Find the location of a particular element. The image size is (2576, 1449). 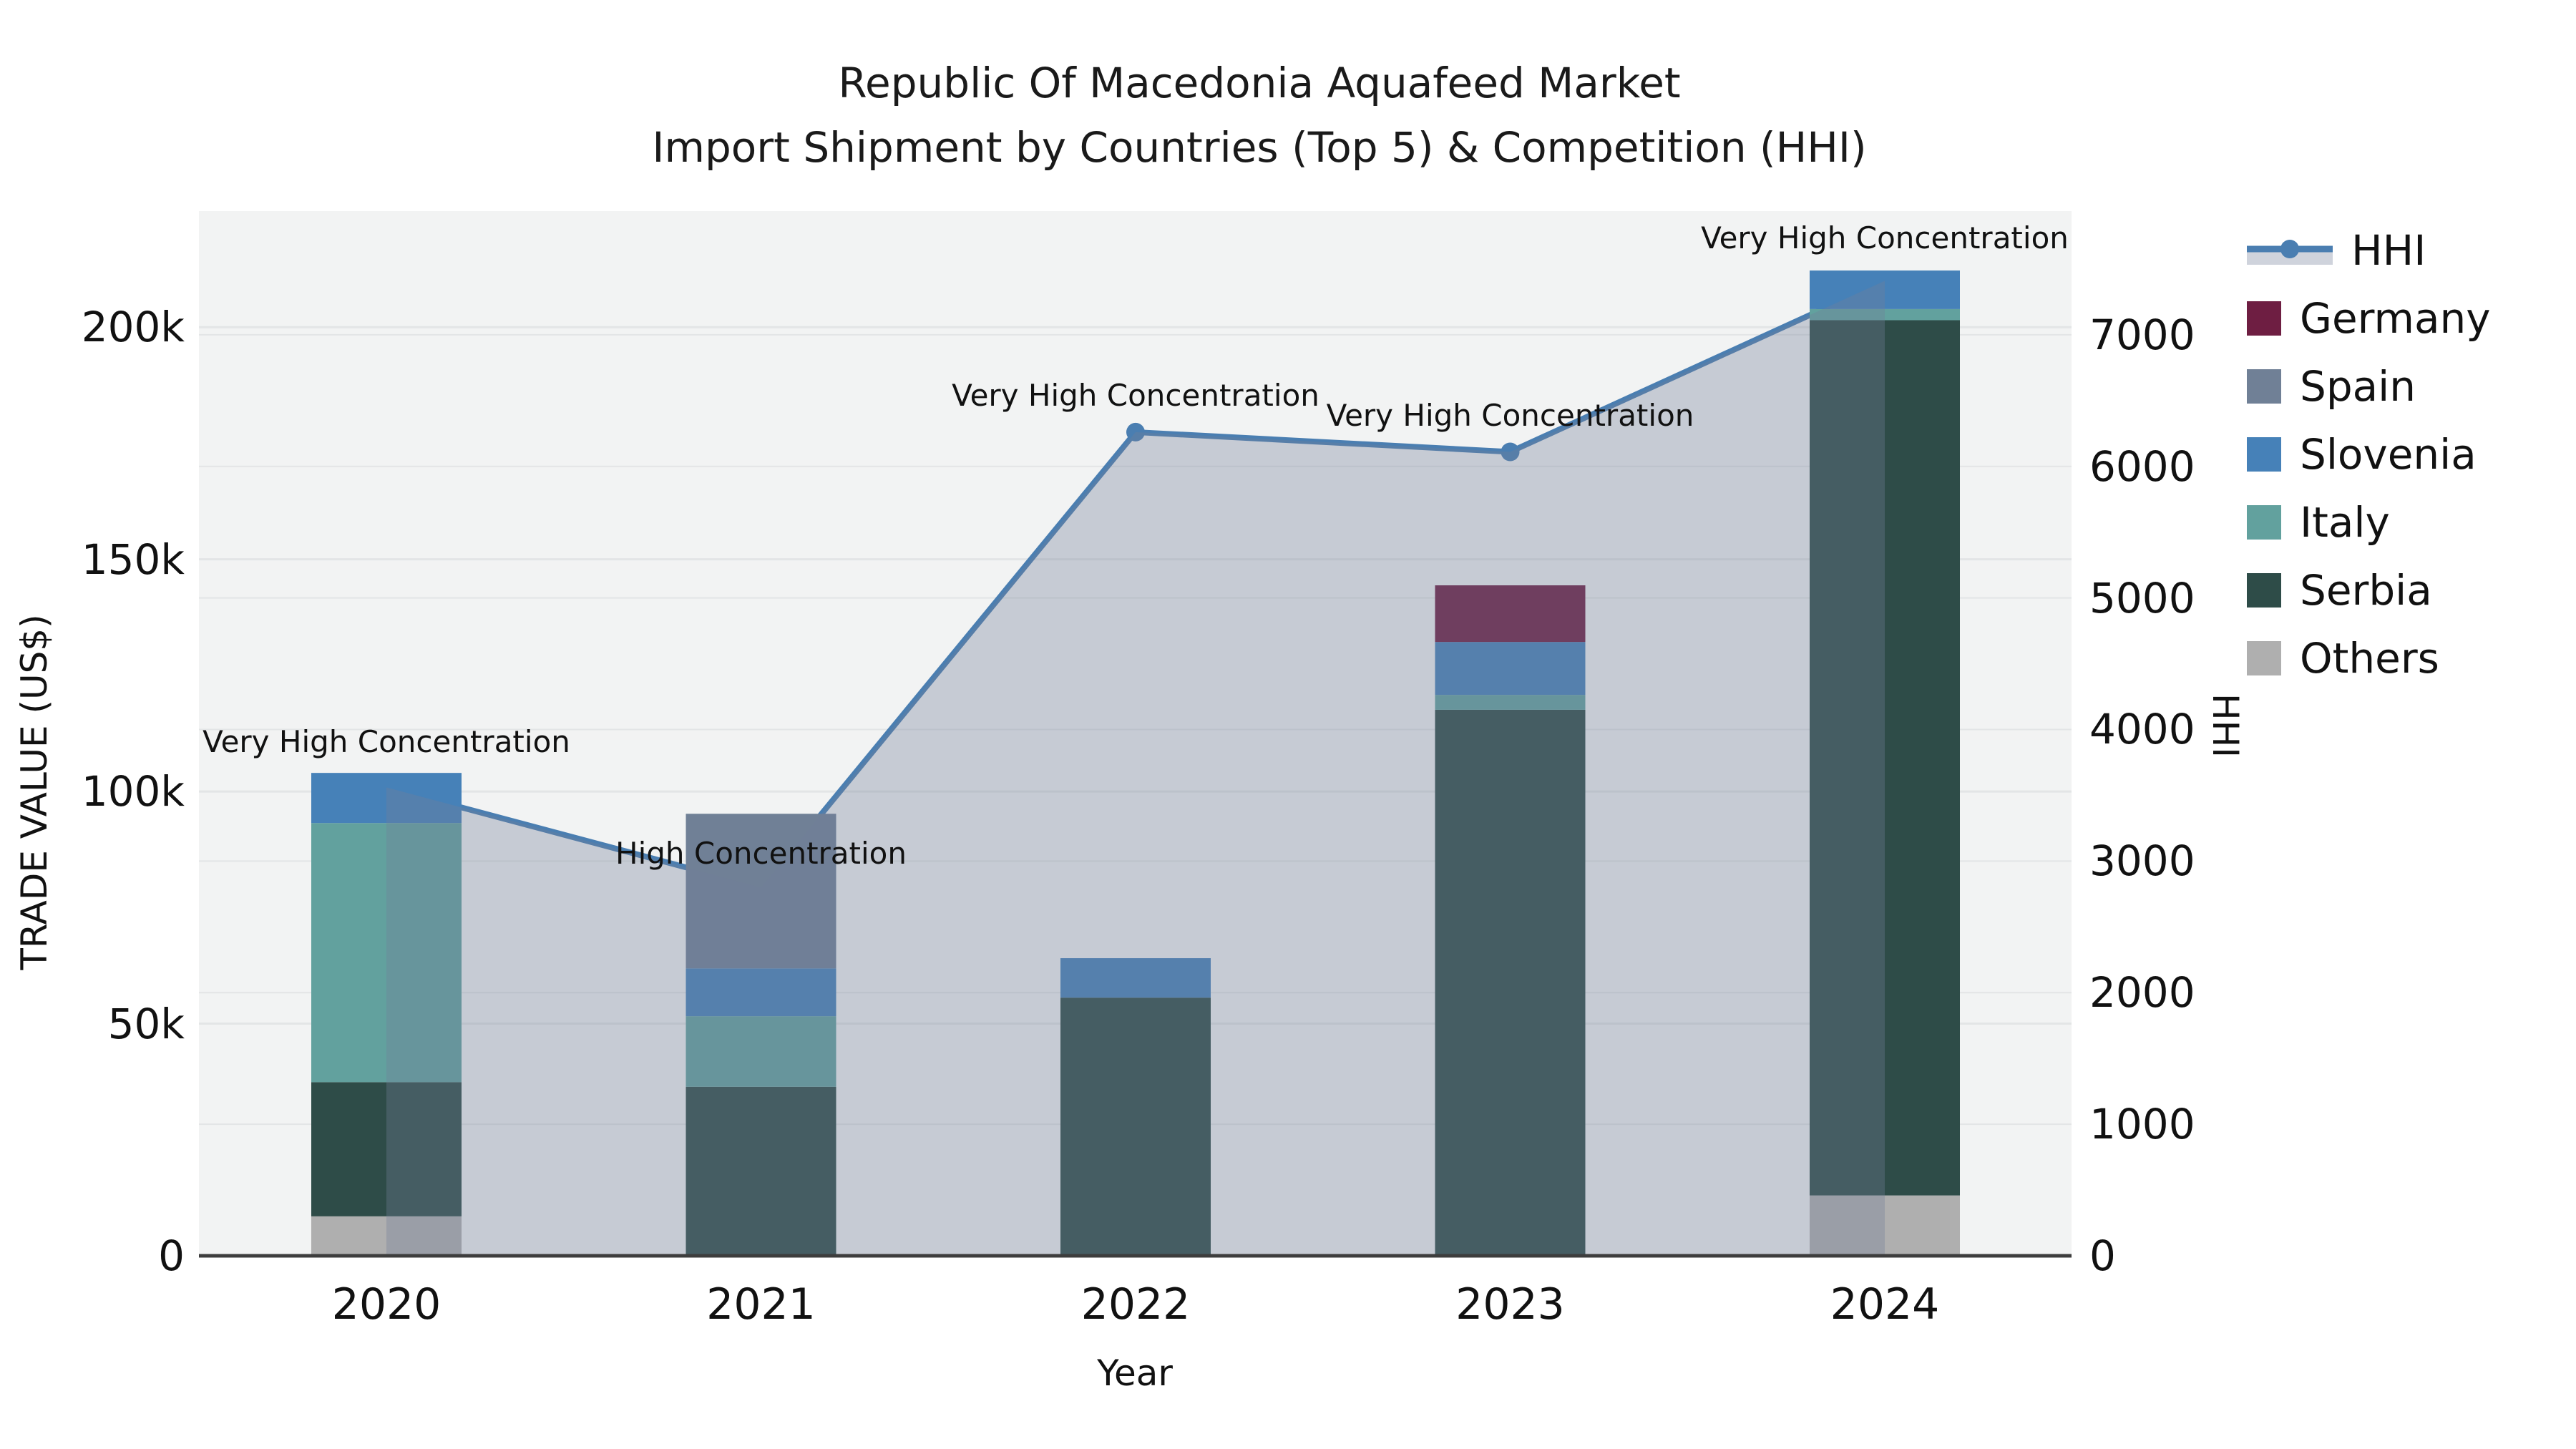

y-right-tick-label: 7000 is located at coordinates (2142, 334).